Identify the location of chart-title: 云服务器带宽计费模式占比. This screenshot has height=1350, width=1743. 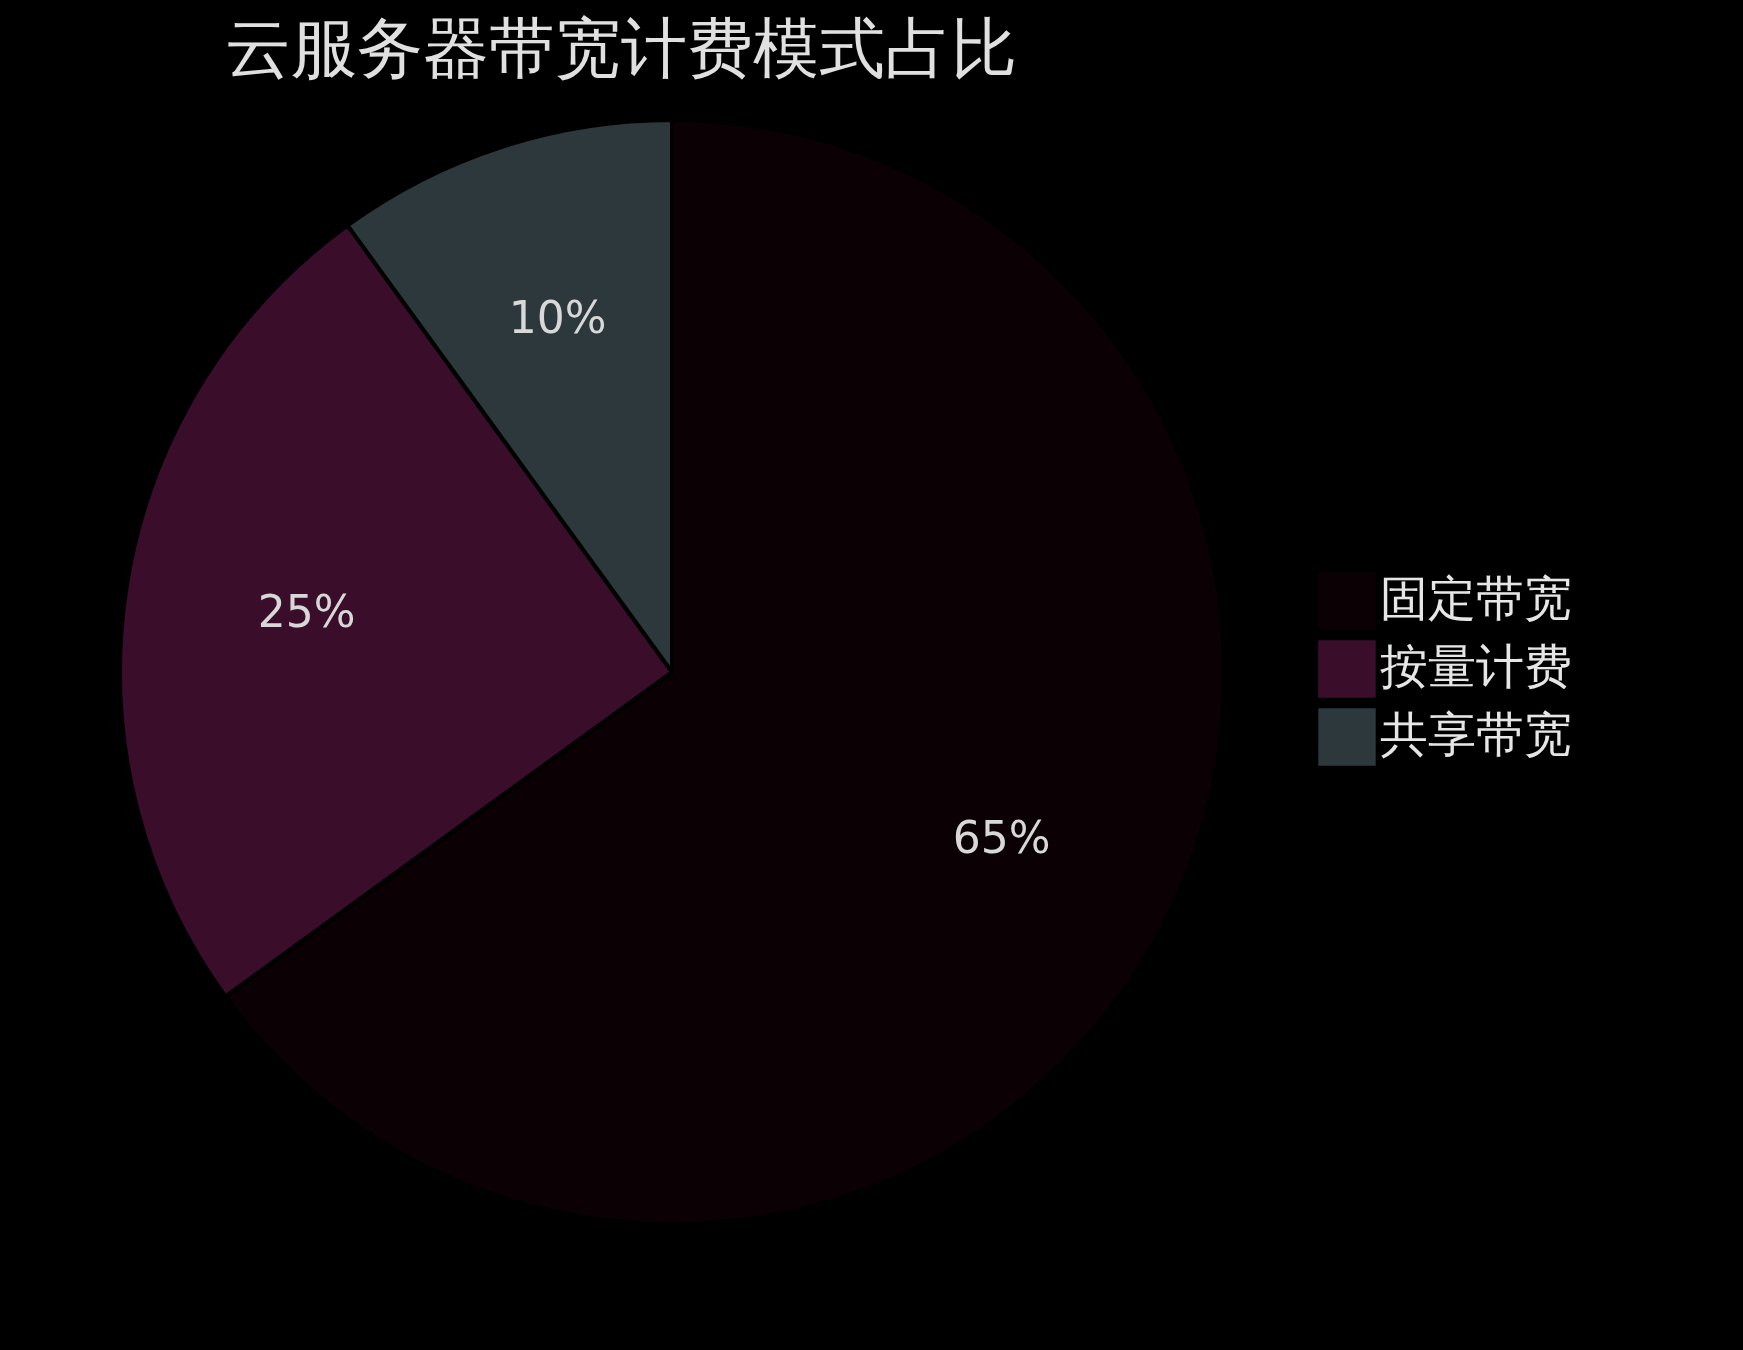
(621, 48).